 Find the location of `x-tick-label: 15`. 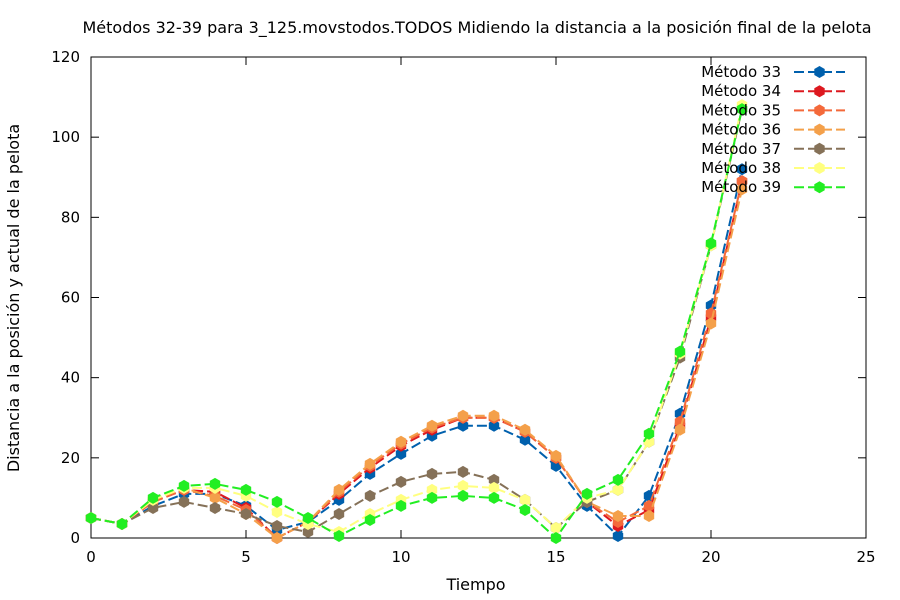

x-tick-label: 15 is located at coordinates (555, 557).